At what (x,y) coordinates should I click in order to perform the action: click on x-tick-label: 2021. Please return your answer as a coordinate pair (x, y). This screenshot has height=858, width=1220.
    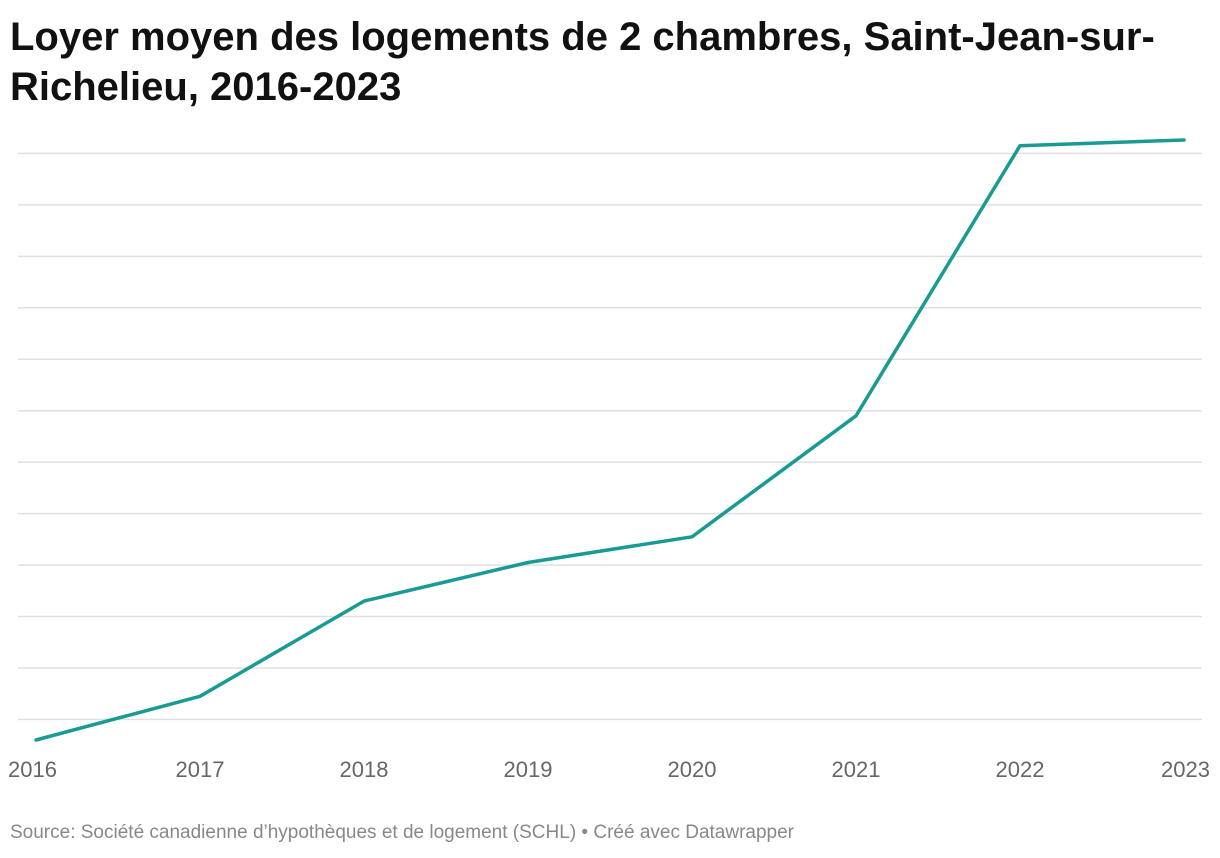
    Looking at the image, I should click on (856, 769).